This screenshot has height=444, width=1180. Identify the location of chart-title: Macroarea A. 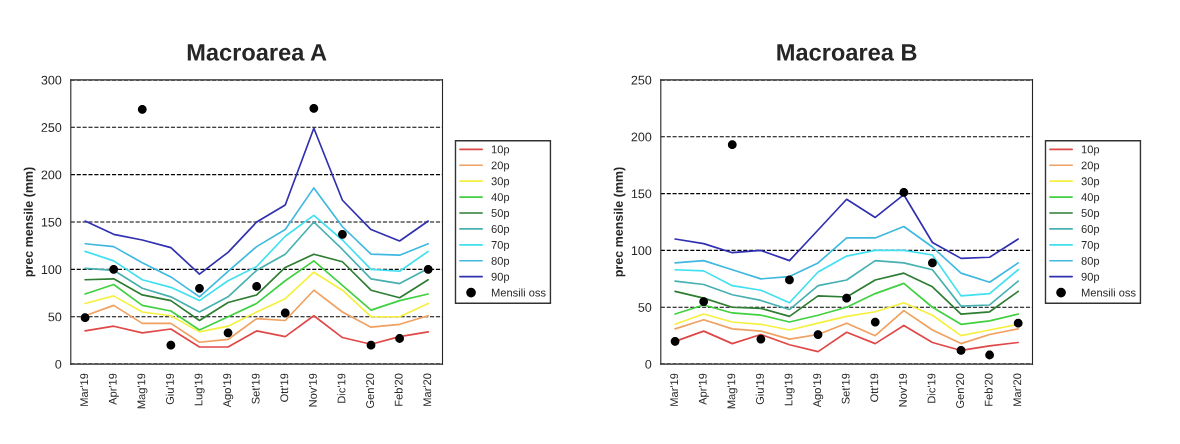
(257, 52).